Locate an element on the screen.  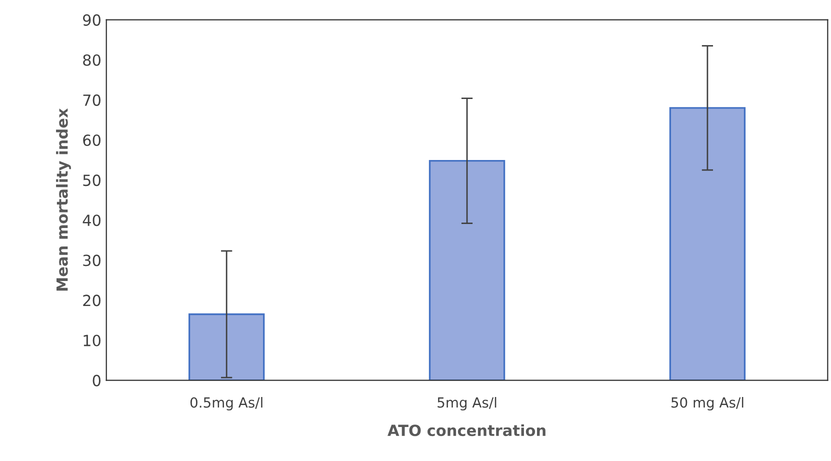
y-tick-label: 40 is located at coordinates (91, 220).